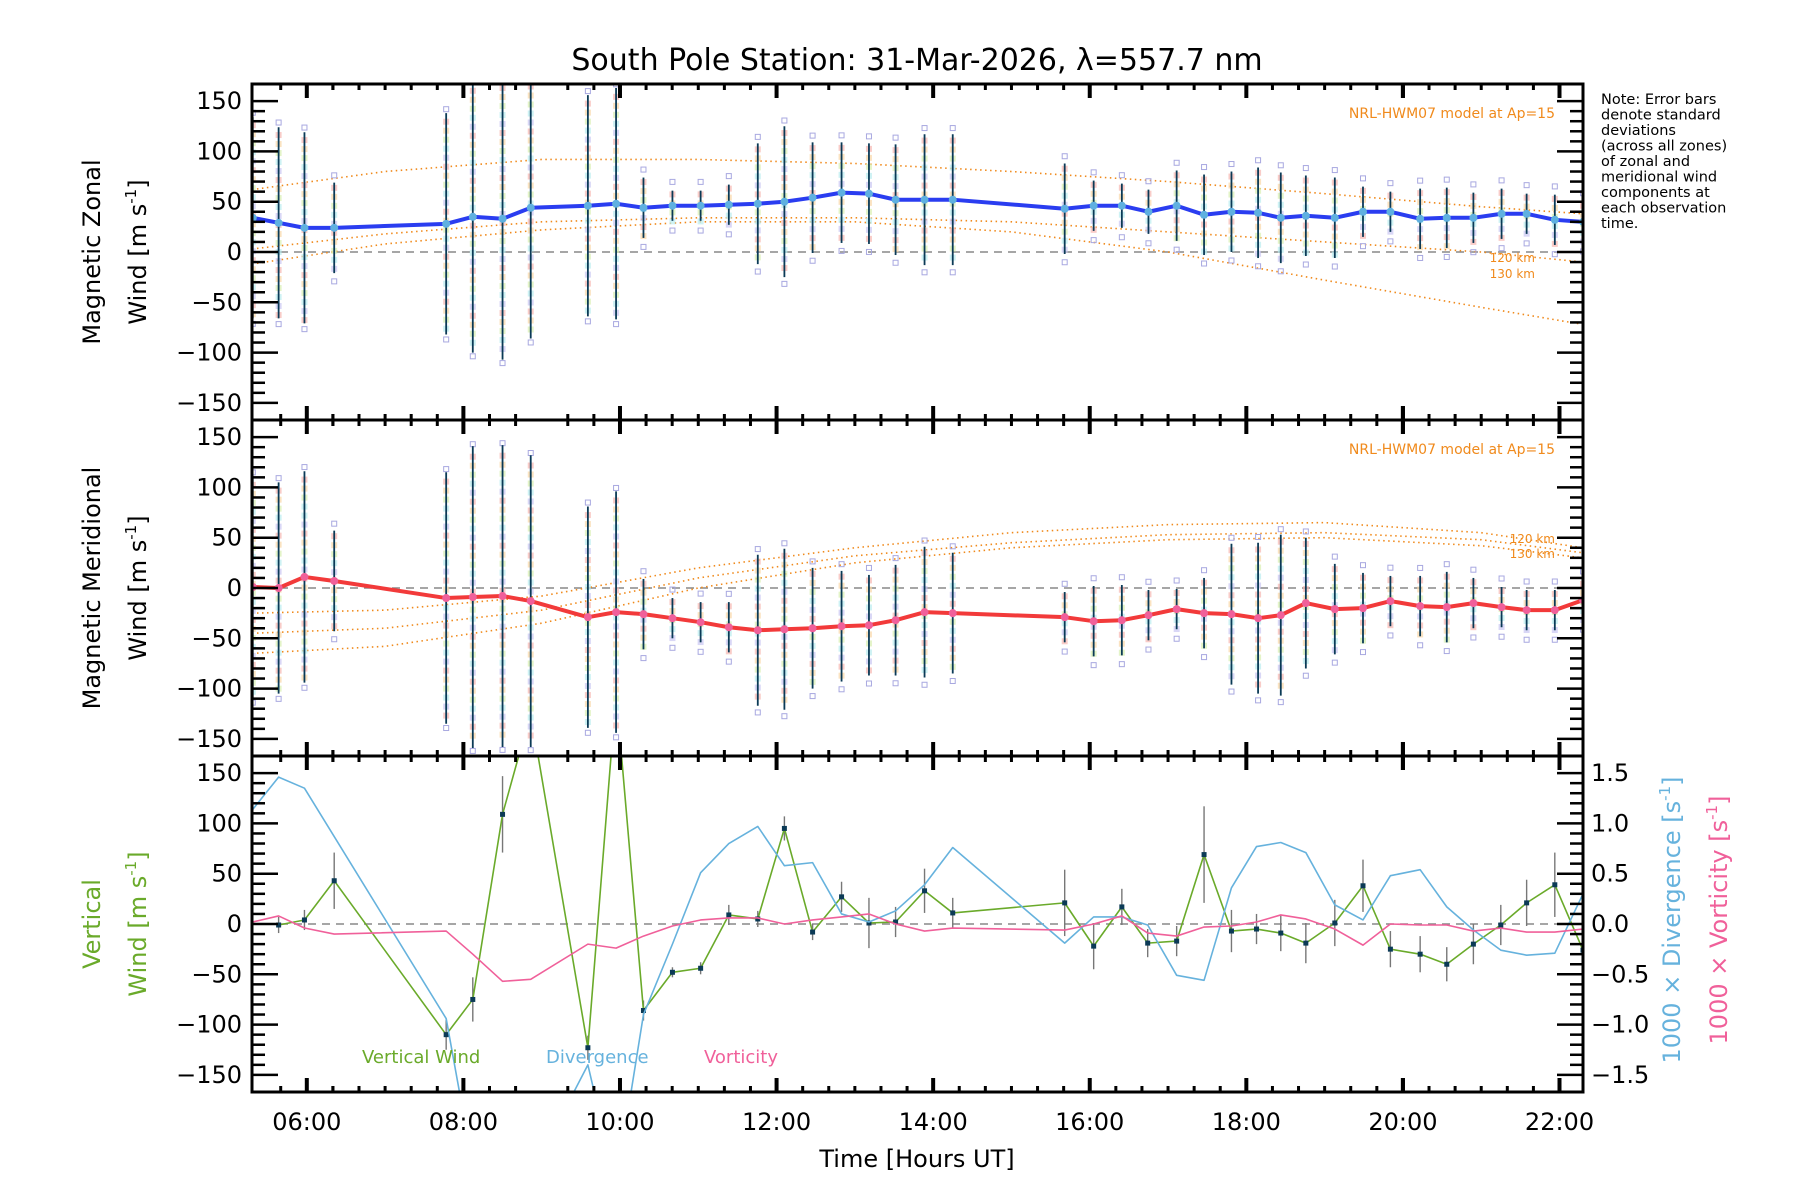 This screenshot has height=1200, width=1800. Describe the element at coordinates (1619, 224) in the screenshot. I see `note-line: time.` at that location.